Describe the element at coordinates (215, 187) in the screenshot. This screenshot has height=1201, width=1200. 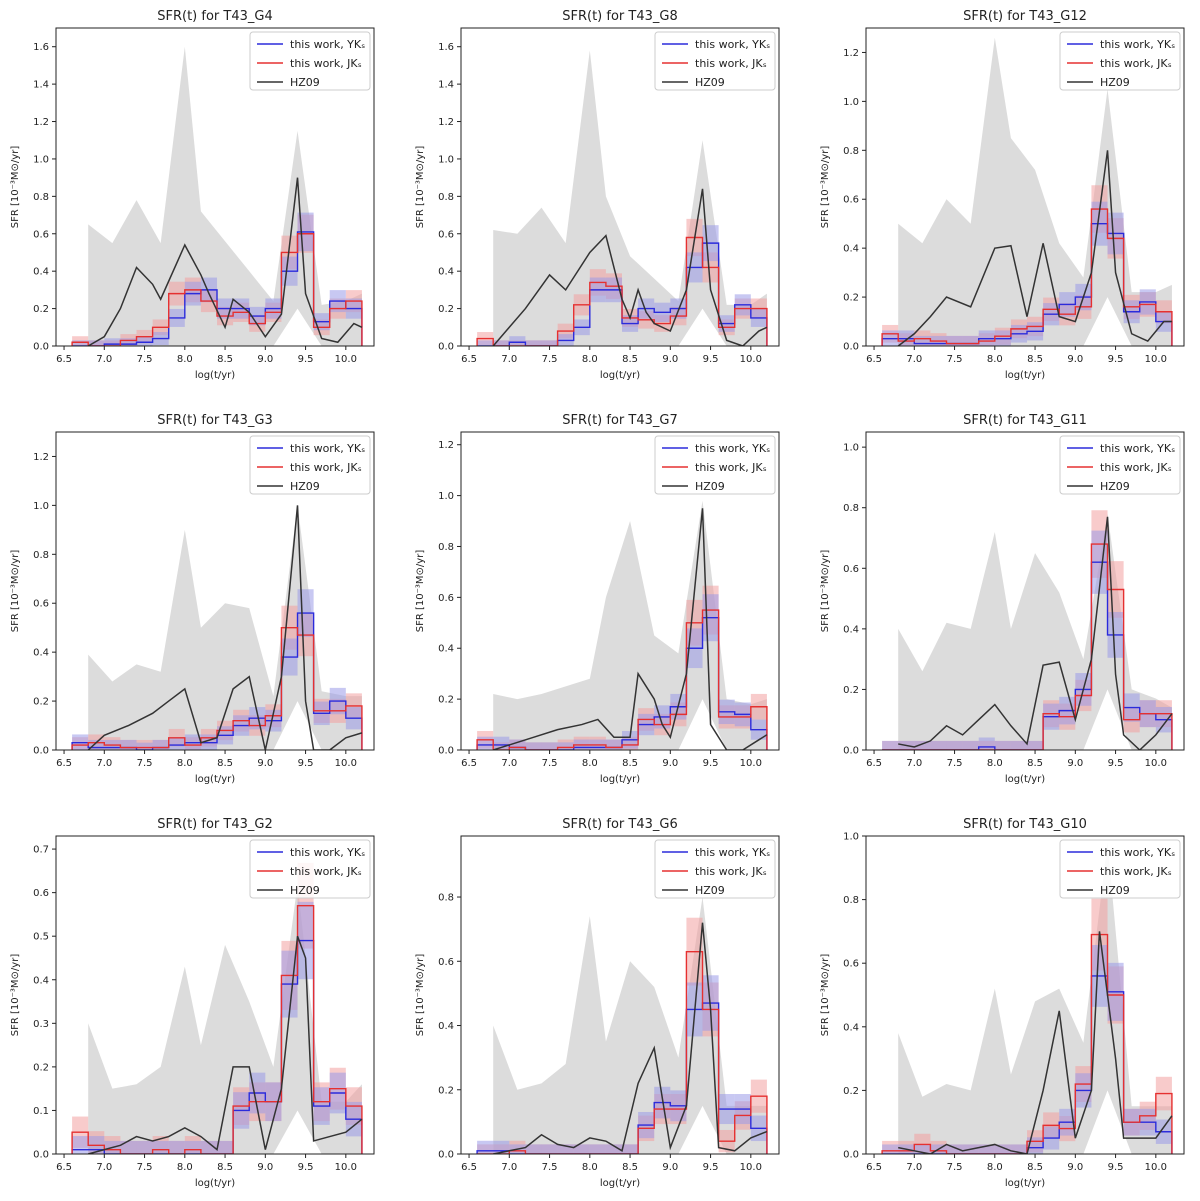
I see `axes-frame` at that location.